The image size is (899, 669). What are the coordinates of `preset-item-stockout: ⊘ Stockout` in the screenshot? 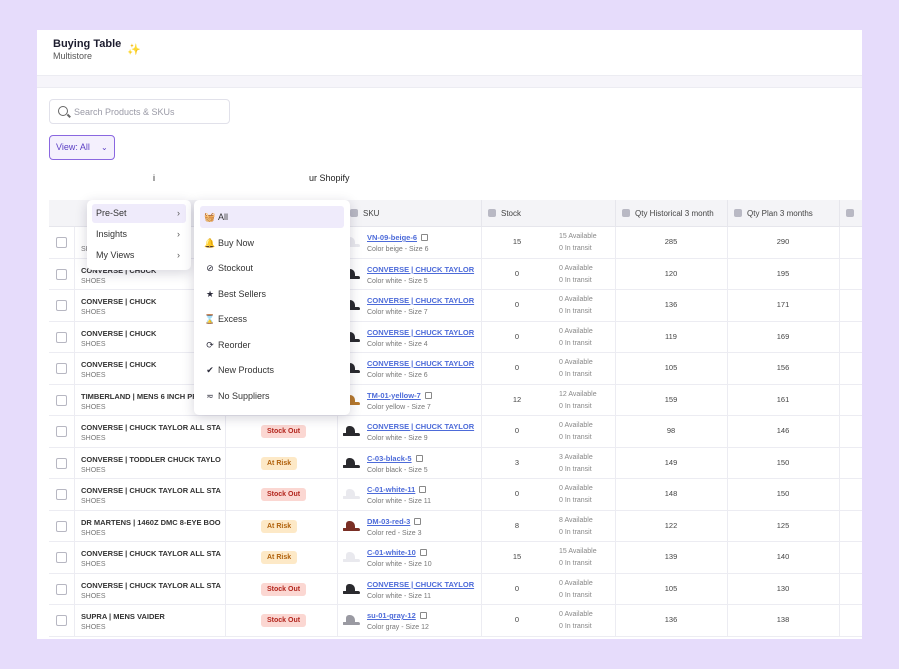 It's located at (272, 268).